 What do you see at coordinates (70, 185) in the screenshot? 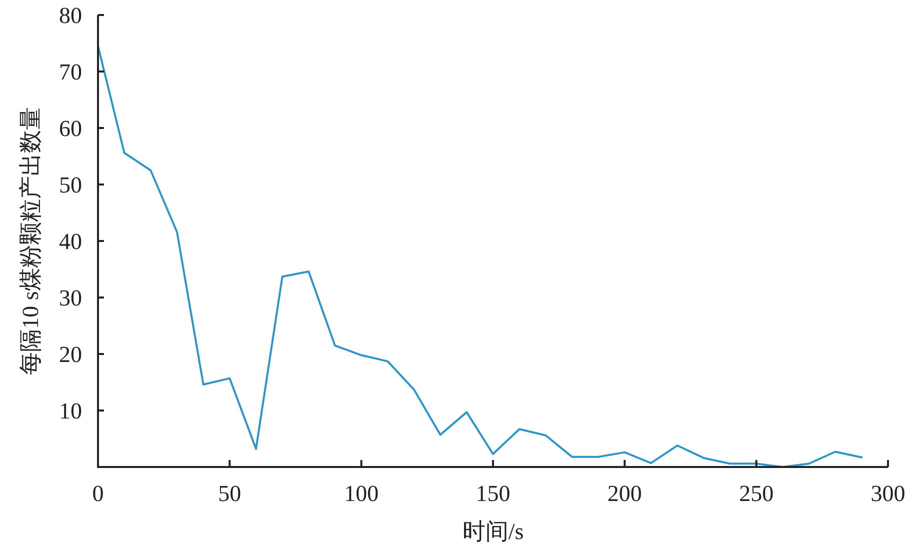
I see `y-tick-label: 50` at bounding box center [70, 185].